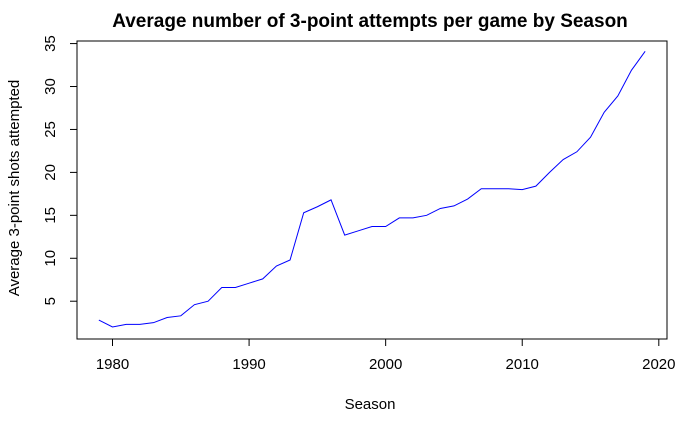 This screenshot has height=432, width=700. What do you see at coordinates (370, 404) in the screenshot?
I see `x-axis-label: Season` at bounding box center [370, 404].